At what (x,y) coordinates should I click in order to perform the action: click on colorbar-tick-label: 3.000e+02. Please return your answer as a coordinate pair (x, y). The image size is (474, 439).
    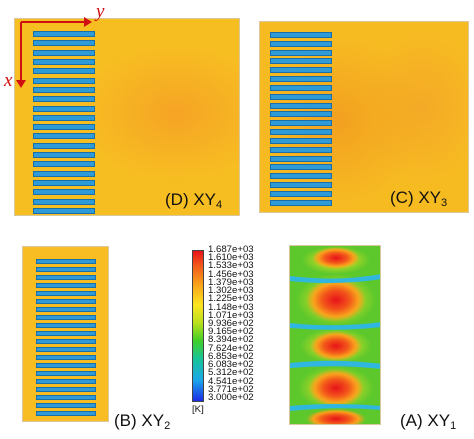
    Looking at the image, I should click on (231, 397).